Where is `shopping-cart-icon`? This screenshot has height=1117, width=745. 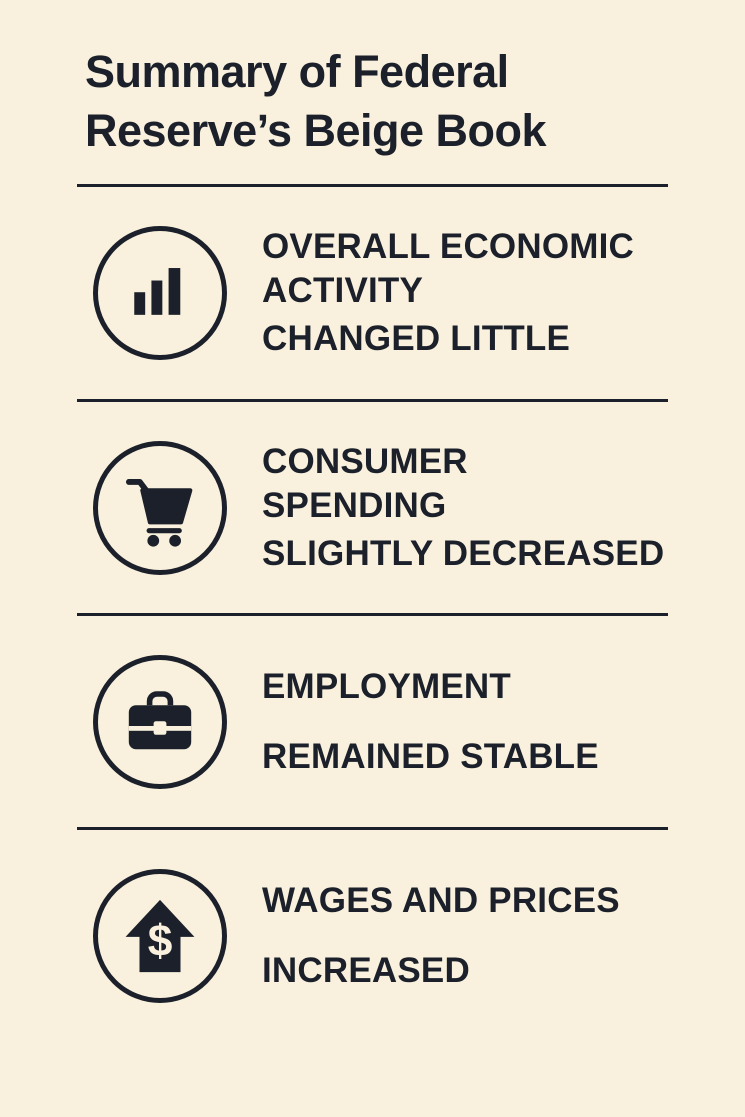
shopping-cart-icon is located at coordinates (159, 512).